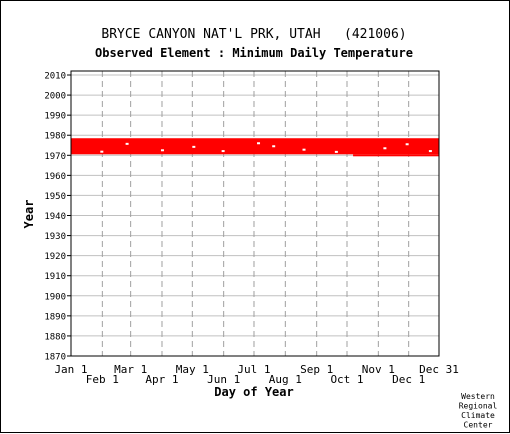 The image size is (510, 434). What do you see at coordinates (478, 396) in the screenshot?
I see `credit-line: Western` at bounding box center [478, 396].